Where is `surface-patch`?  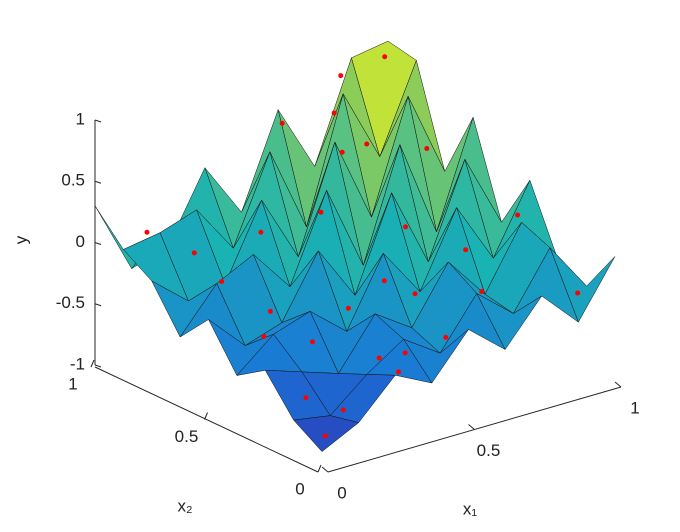
surface-patch is located at coordinates (326, 433).